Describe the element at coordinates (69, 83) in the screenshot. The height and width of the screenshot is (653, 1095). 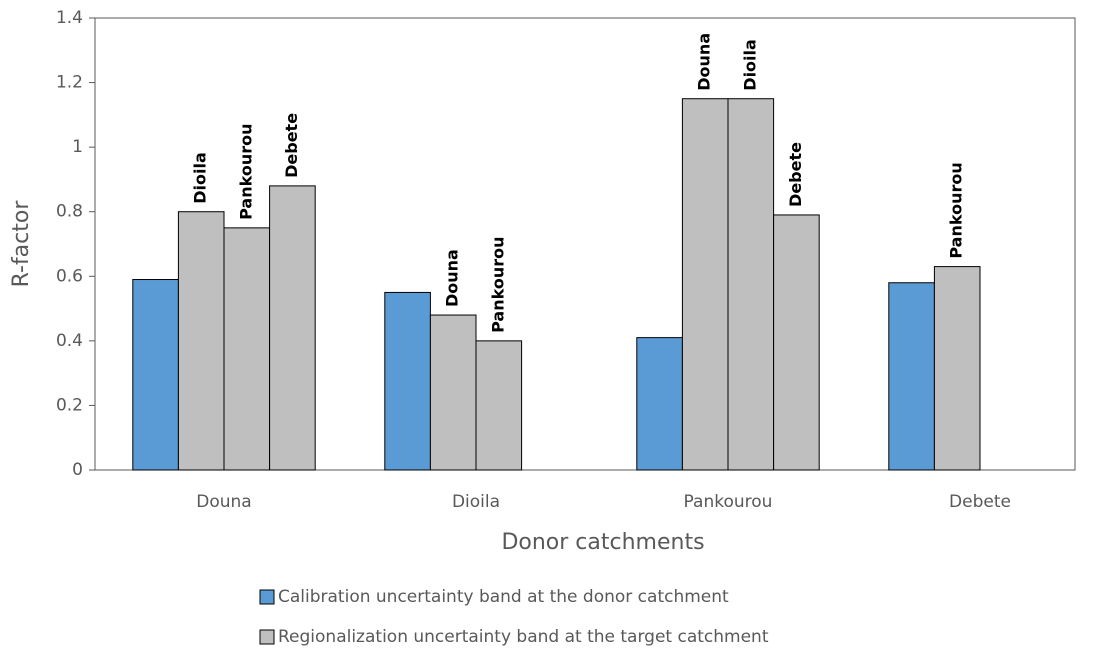
I see `y-tick-label: 1.2` at that location.